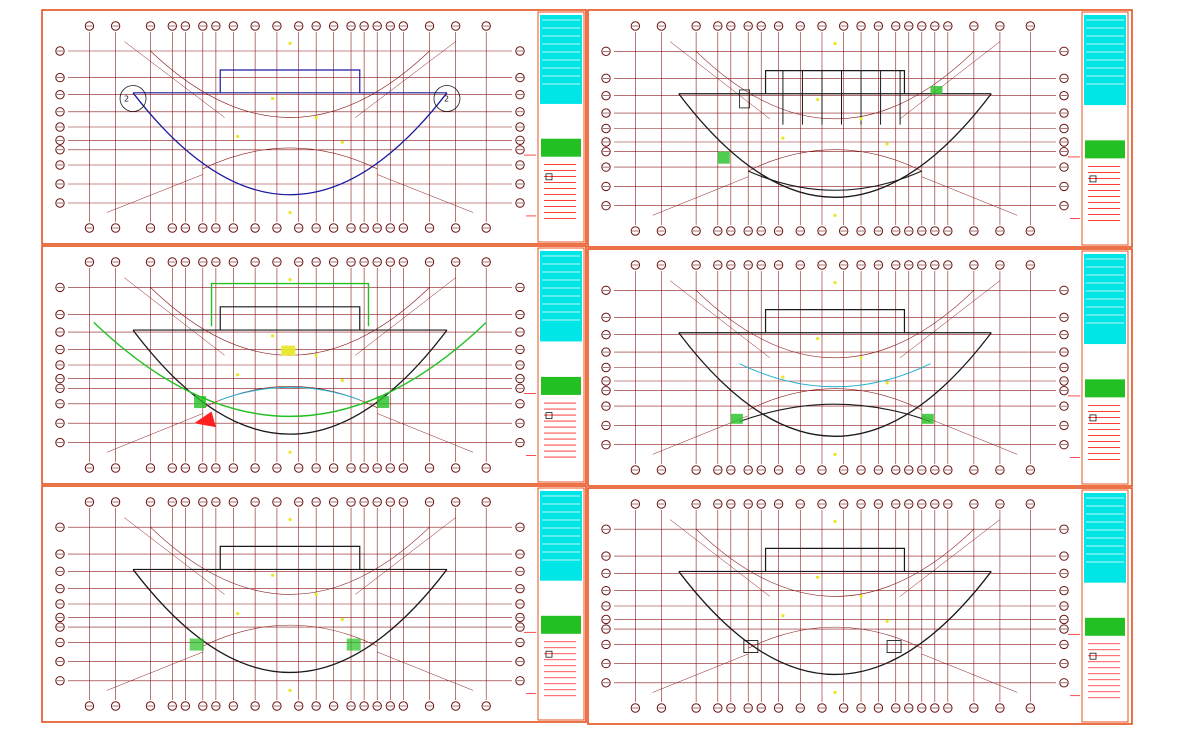  Describe the element at coordinates (288, 350) in the screenshot. I see `atrium-marker` at that location.